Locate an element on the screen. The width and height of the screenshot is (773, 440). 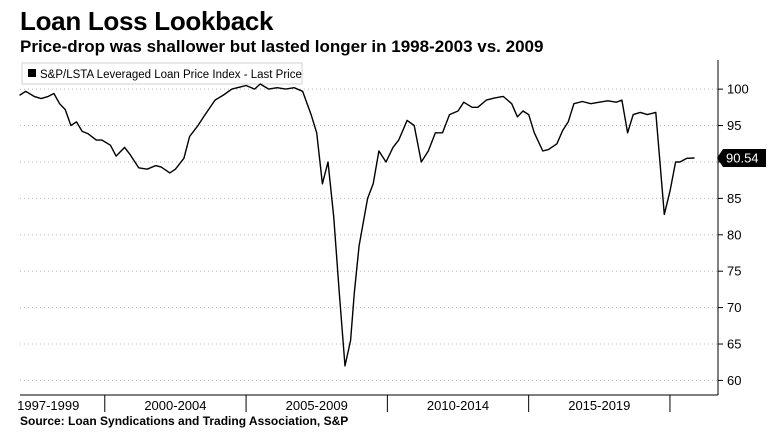
x-tick-label: 2010-2014 is located at coordinates (458, 405).